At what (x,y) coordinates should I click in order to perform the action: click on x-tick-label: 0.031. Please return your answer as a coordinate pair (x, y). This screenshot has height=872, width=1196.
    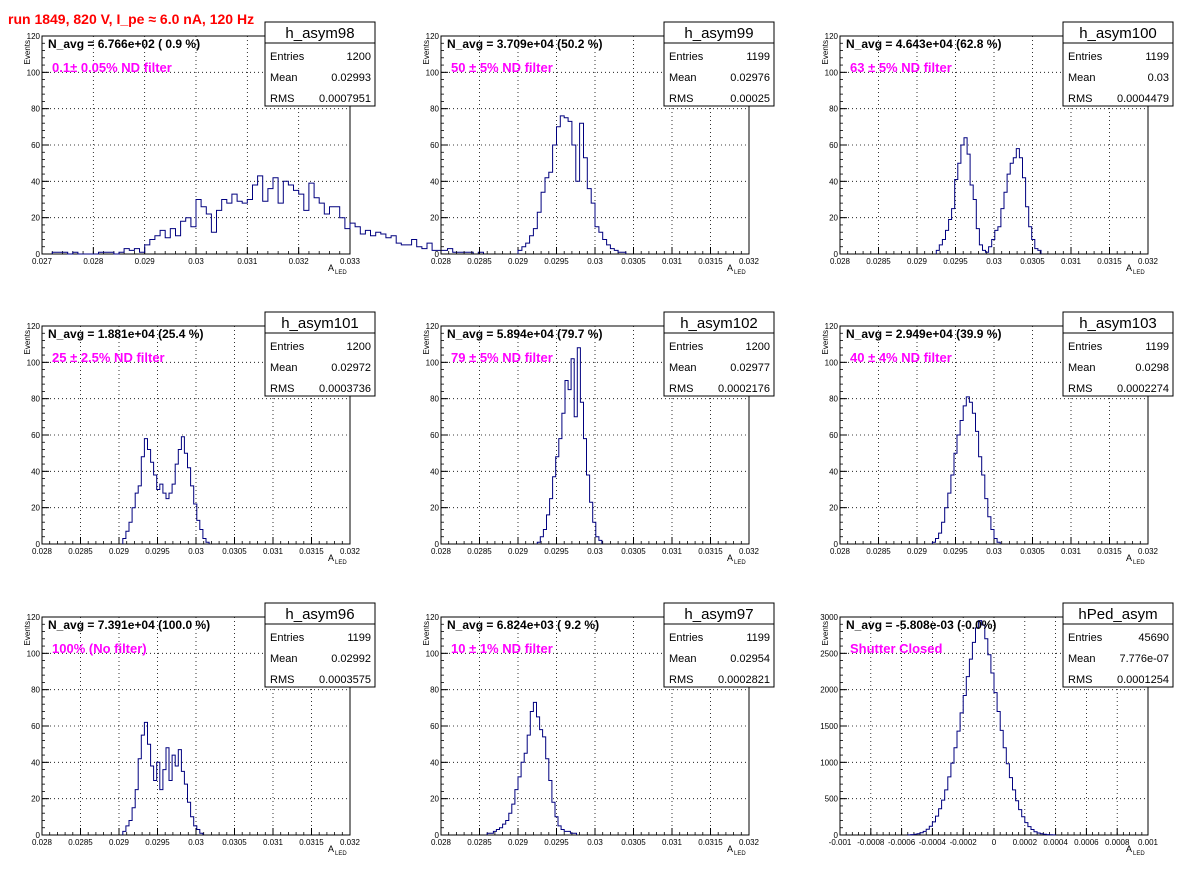
    Looking at the image, I should click on (1071, 551).